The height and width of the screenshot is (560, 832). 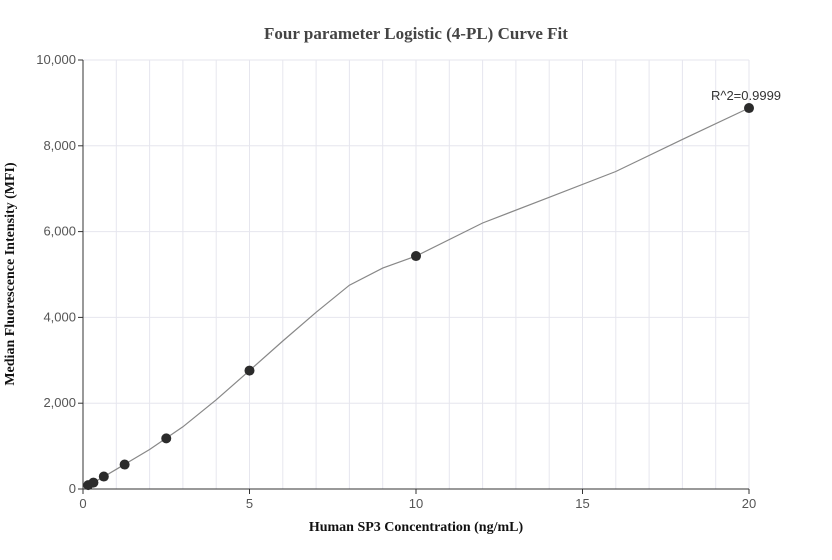 I want to click on x-tick-label: 5, so click(x=249, y=503).